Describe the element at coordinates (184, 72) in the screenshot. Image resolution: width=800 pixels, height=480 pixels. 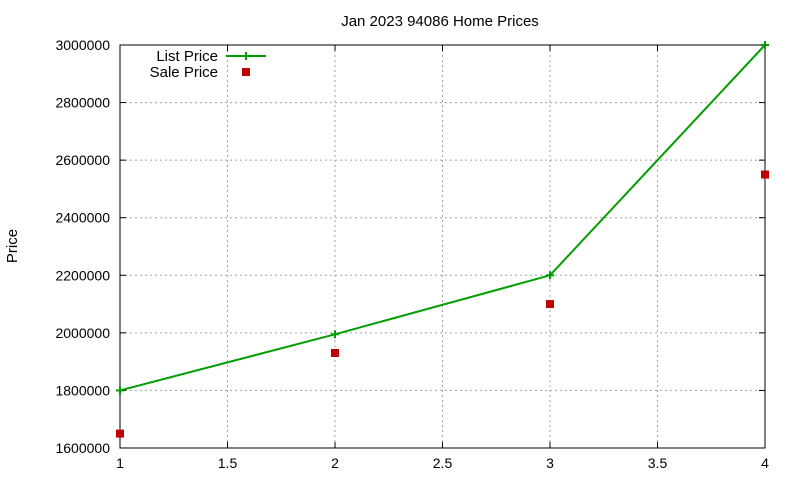
I see `legend-label: Sale Price` at that location.